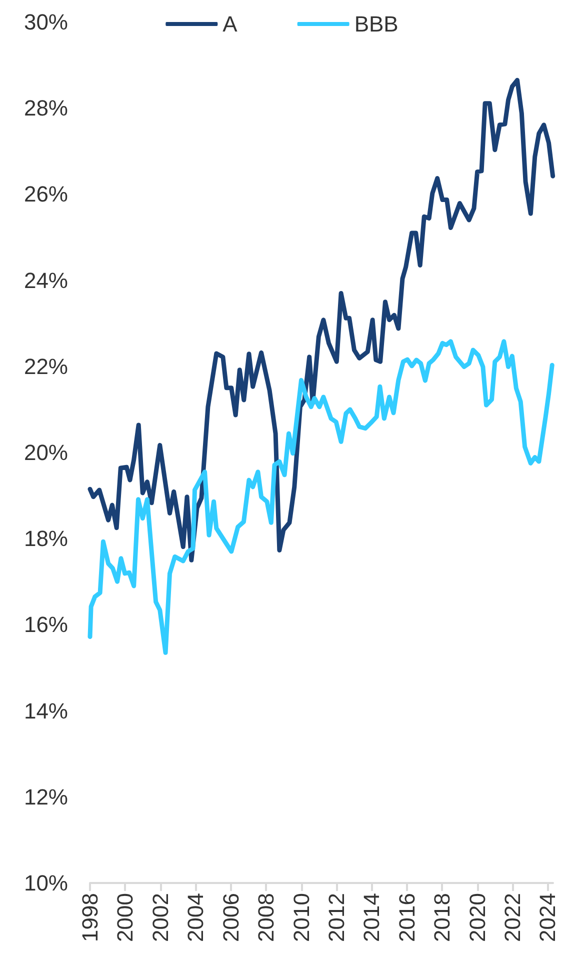 Image resolution: width=564 pixels, height=963 pixels. Describe the element at coordinates (46, 711) in the screenshot. I see `y-tick-label: 14%` at that location.